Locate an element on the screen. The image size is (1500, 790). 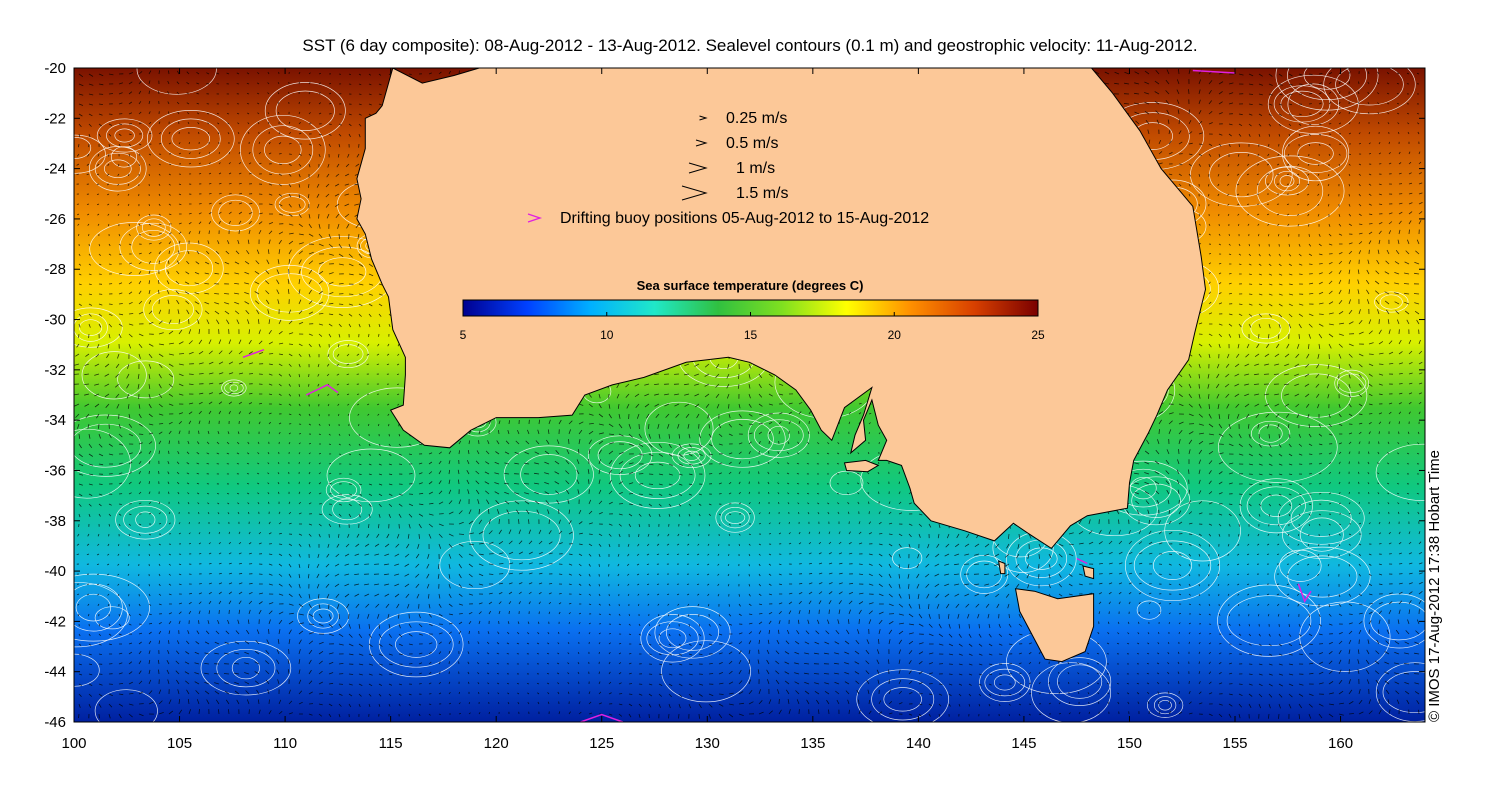
velocity-legend: 0.25 m/s 0.5 m/s 1 m/s 1.5 m/s is located at coordinates (734, 156).